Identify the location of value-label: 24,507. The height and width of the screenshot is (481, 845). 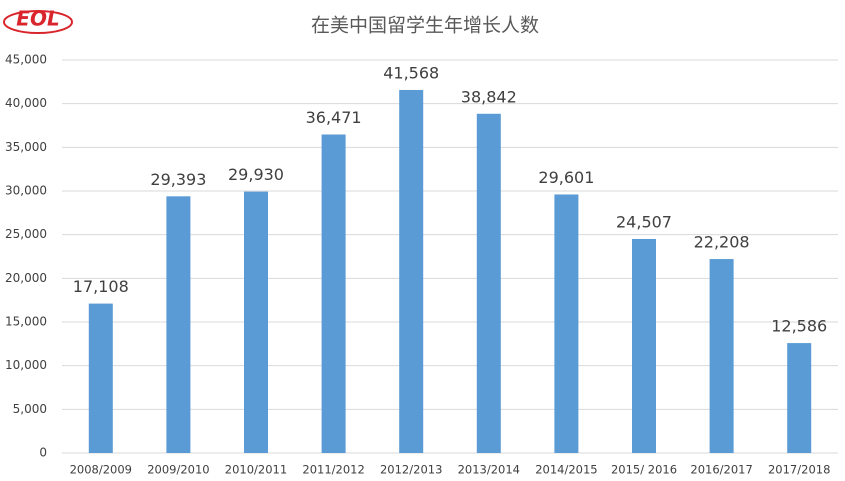
(644, 221).